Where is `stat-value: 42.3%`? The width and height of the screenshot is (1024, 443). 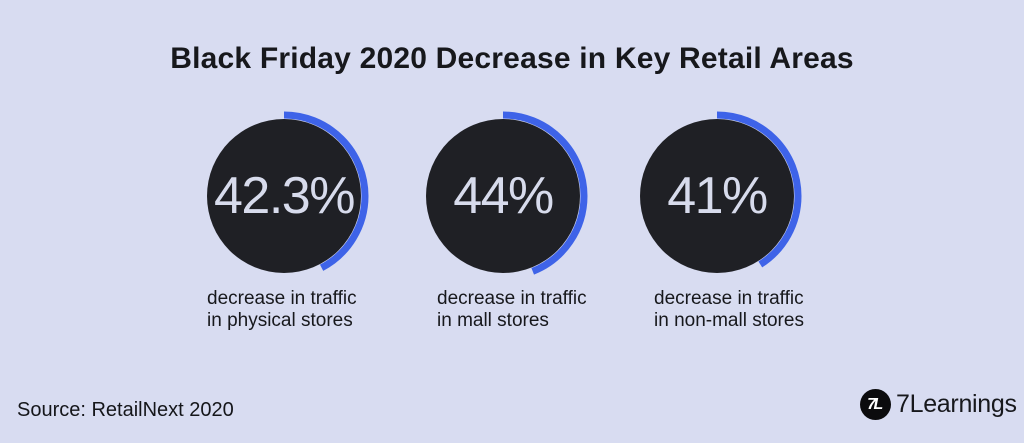
stat-value: 42.3% is located at coordinates (284, 196).